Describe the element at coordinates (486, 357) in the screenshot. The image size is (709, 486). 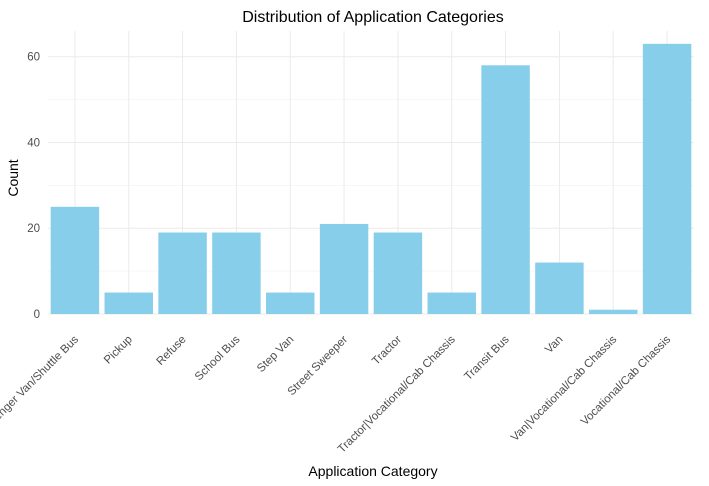
I see `x-tick-label: Transit Bus` at that location.